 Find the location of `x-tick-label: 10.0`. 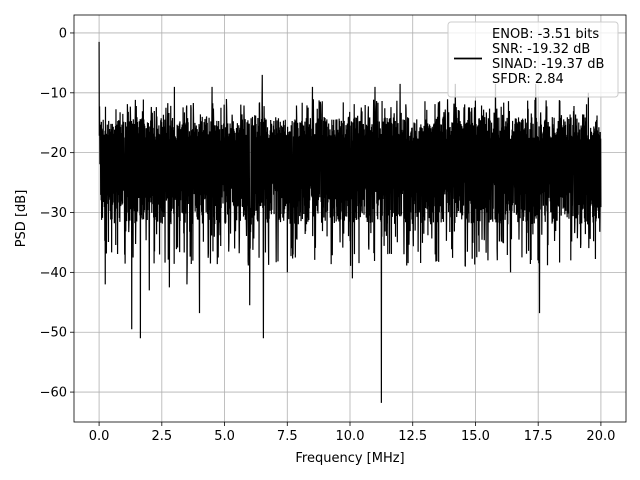

x-tick-label: 10.0 is located at coordinates (350, 436).